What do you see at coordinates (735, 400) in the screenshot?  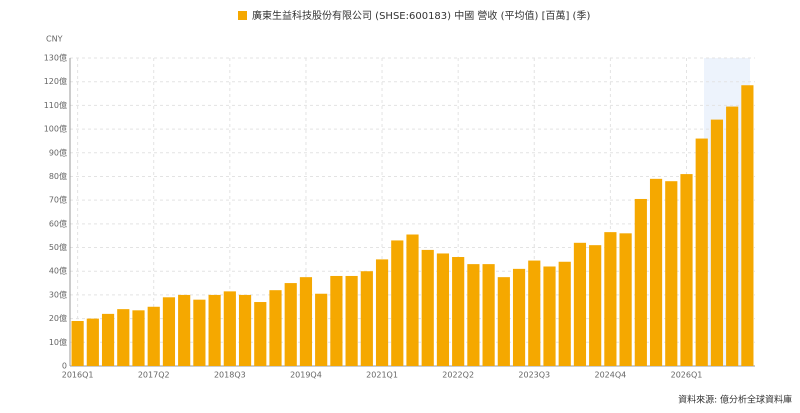 I see `source: 資料來源: 億分析全球資料庫` at bounding box center [735, 400].